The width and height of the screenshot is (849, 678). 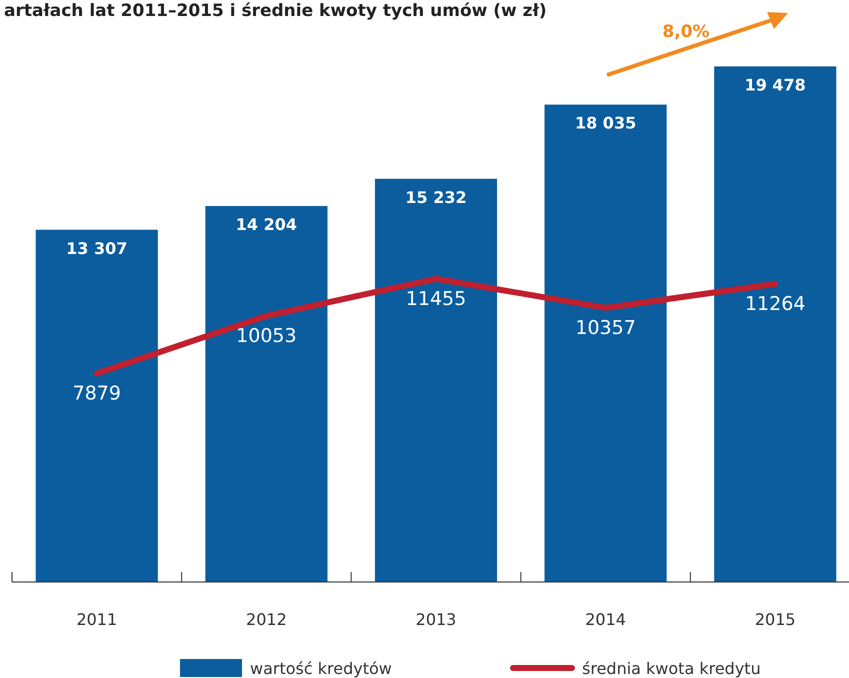 What do you see at coordinates (436, 619) in the screenshot?
I see `x-tick-label: 2013` at bounding box center [436, 619].